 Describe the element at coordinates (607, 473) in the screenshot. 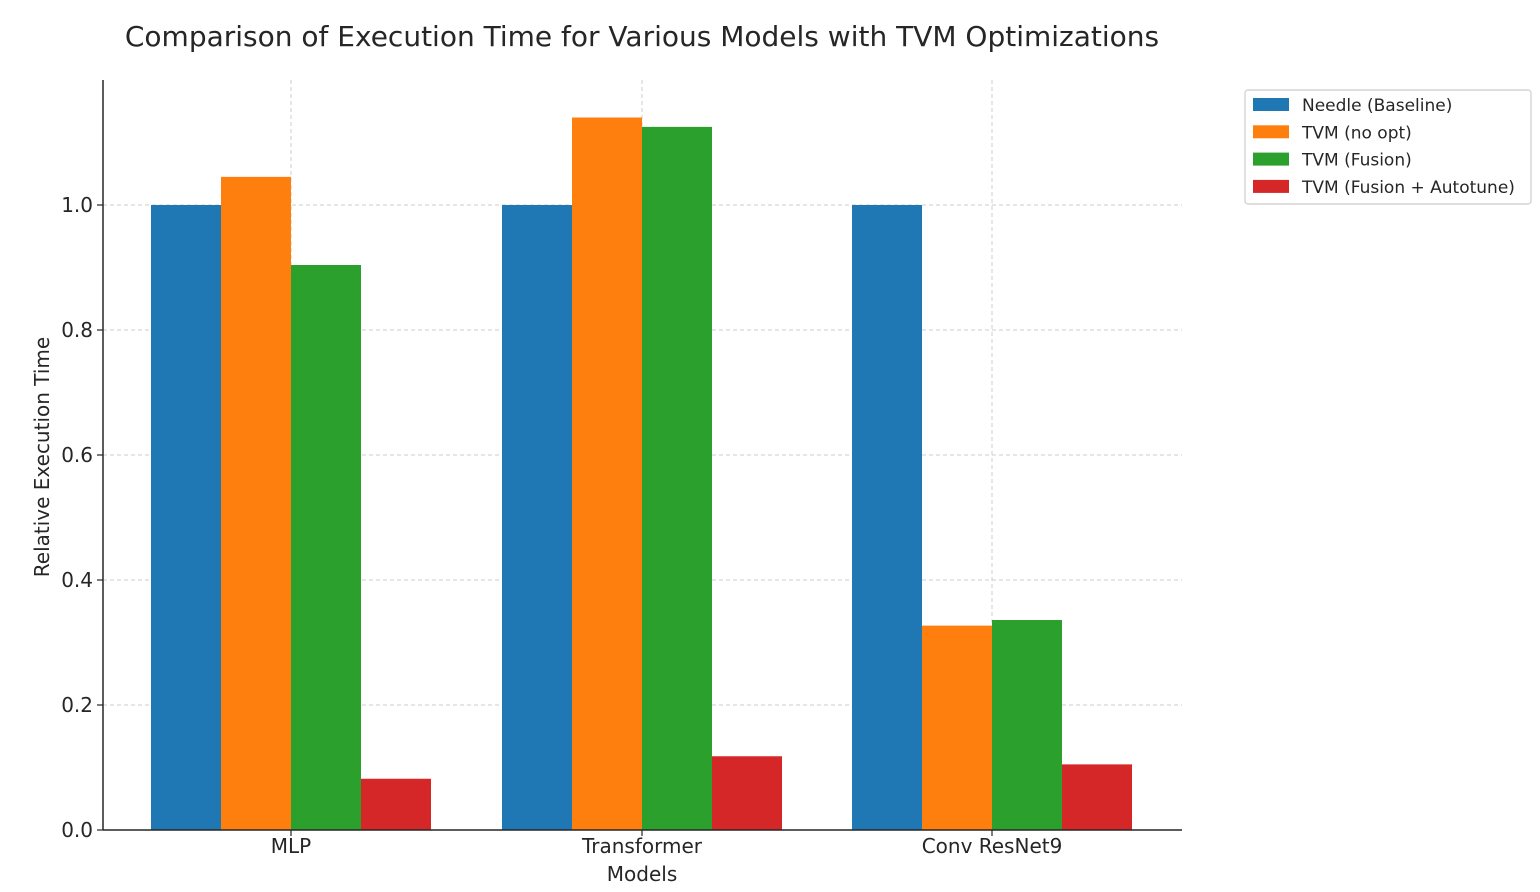

I see `bar-tvm-no-opt-transformer` at that location.